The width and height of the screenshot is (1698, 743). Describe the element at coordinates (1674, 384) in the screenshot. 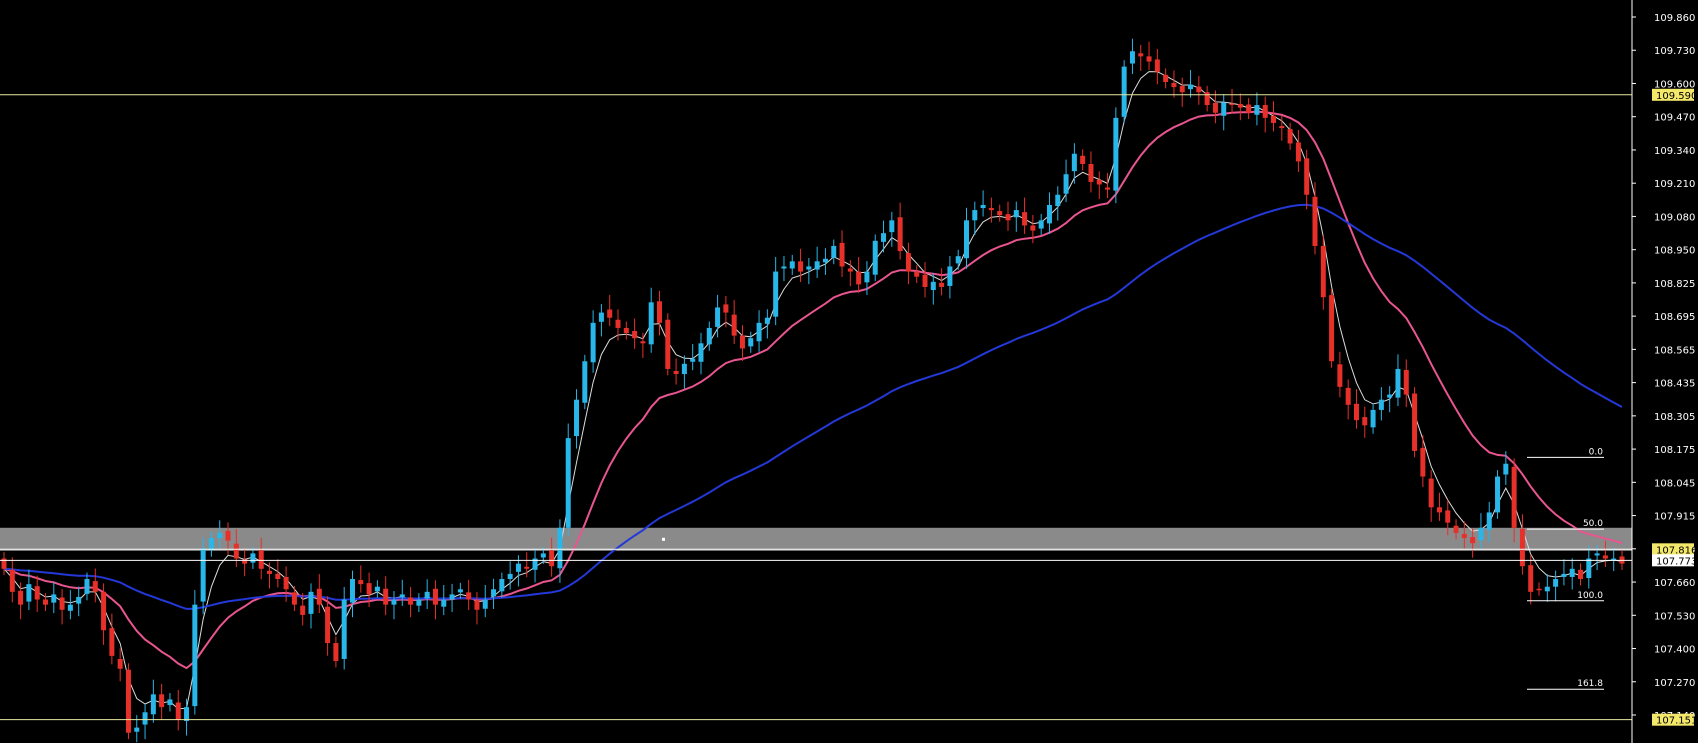

I see `price-axis-label: 108.435` at that location.